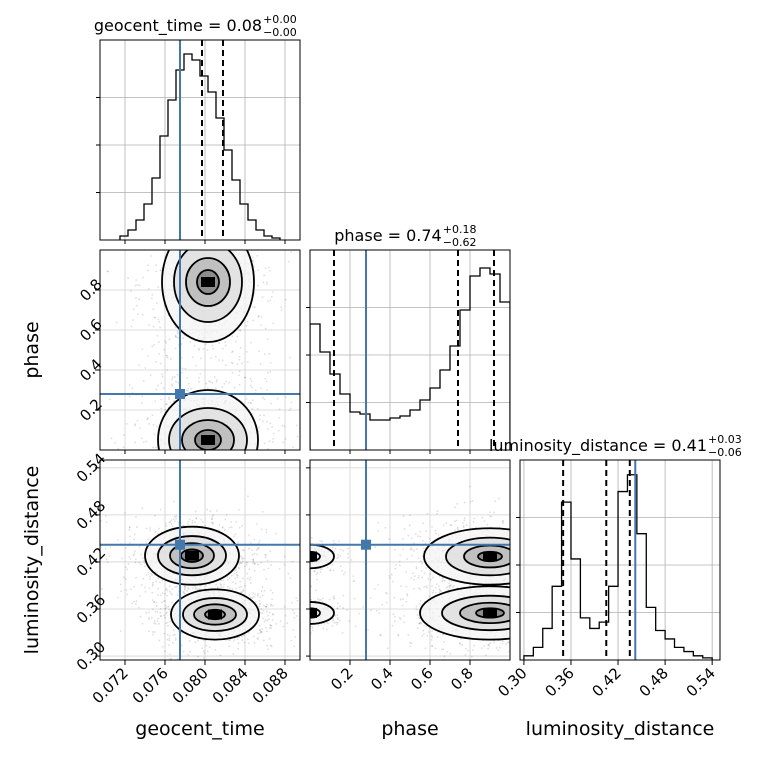 This screenshot has width=760, height=760. Describe the element at coordinates (110, 685) in the screenshot. I see `x-tick-label: 0.072` at that location.